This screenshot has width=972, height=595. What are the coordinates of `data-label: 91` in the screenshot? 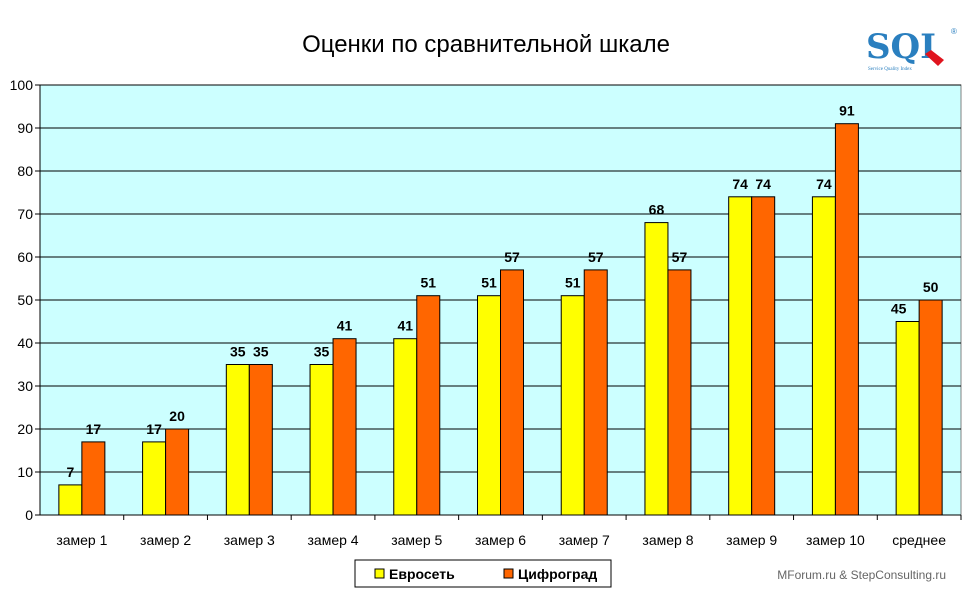 It's located at (847, 111).